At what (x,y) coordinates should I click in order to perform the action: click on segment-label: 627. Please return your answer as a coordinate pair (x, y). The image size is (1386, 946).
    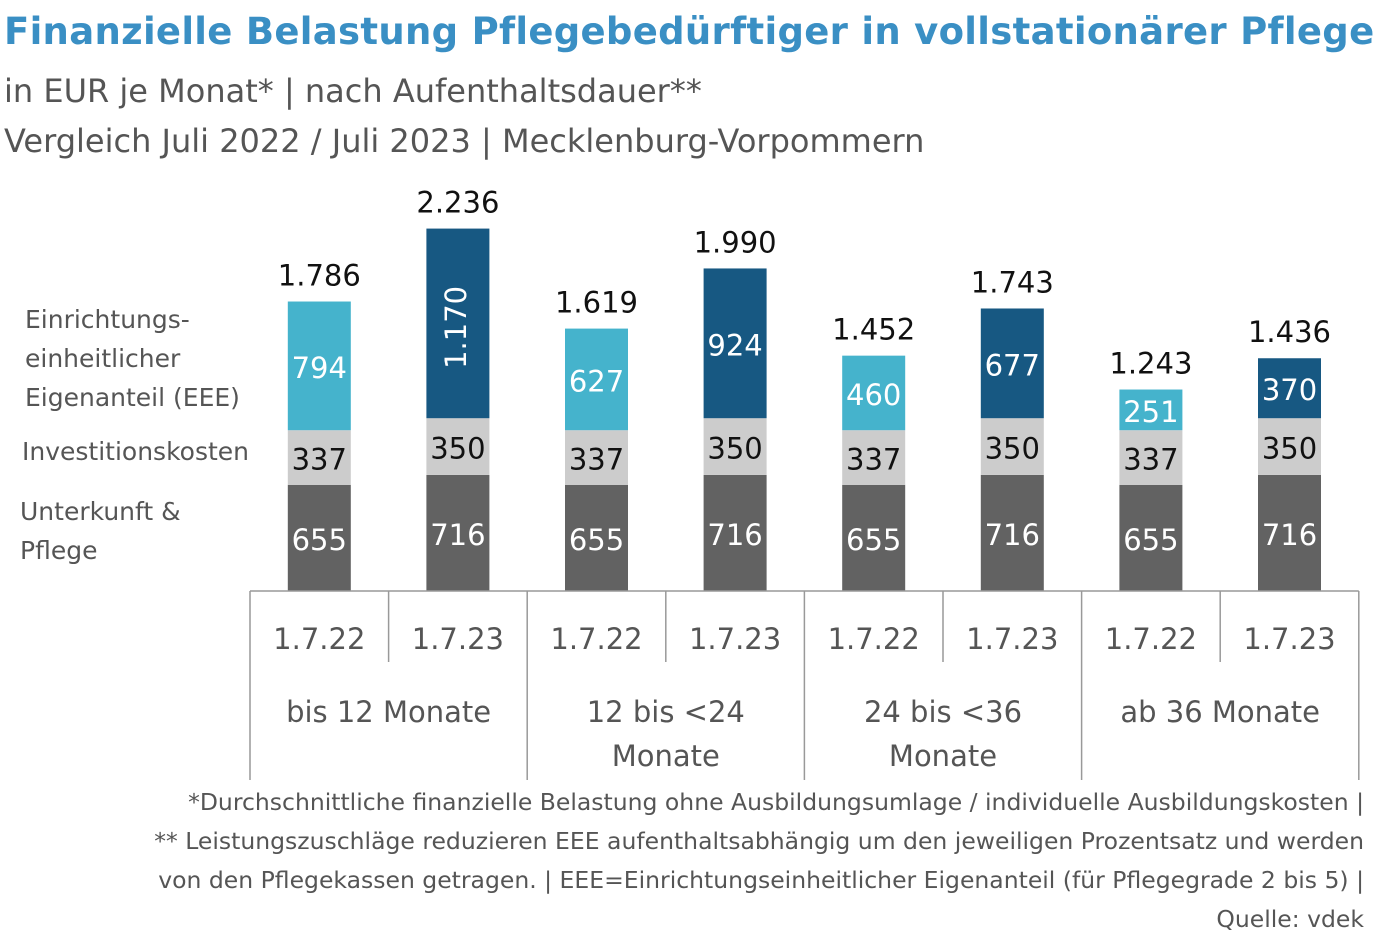
    Looking at the image, I should click on (596, 381).